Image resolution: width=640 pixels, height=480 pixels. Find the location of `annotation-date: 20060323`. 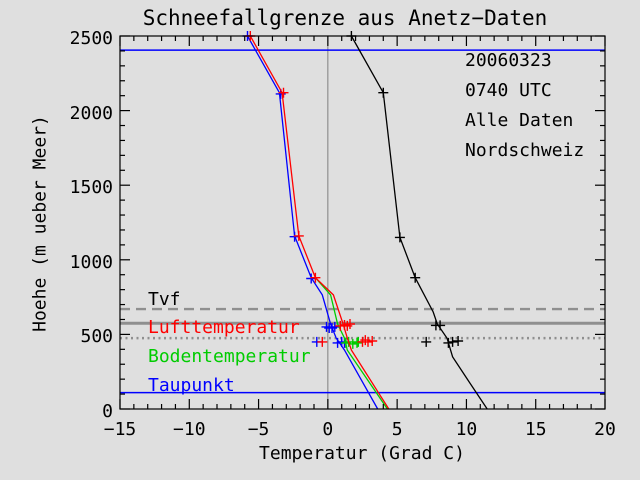

annotation-date: 20060323 is located at coordinates (508, 60).